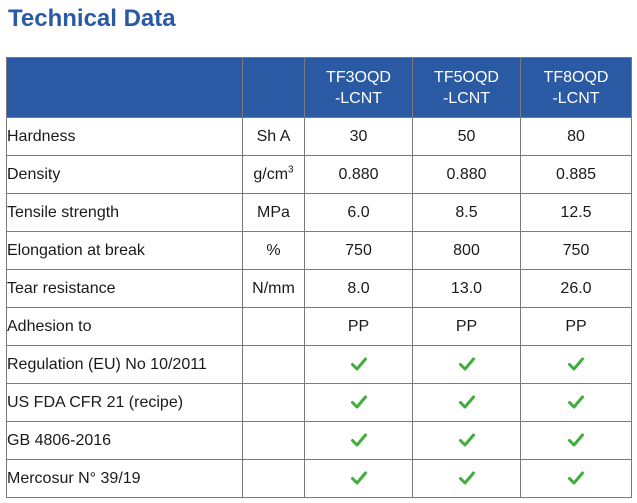 The width and height of the screenshot is (637, 503). I want to click on table-row: Adhesion to PP PP PP, so click(319, 326).